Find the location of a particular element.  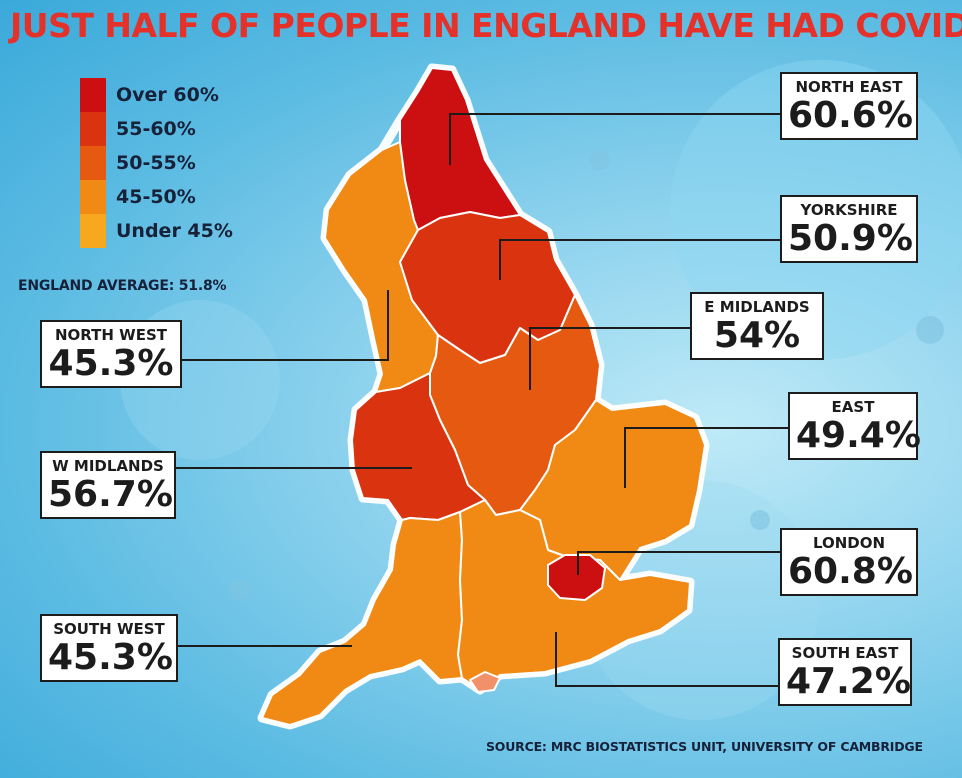

legend-label: Under 45% is located at coordinates (174, 231).